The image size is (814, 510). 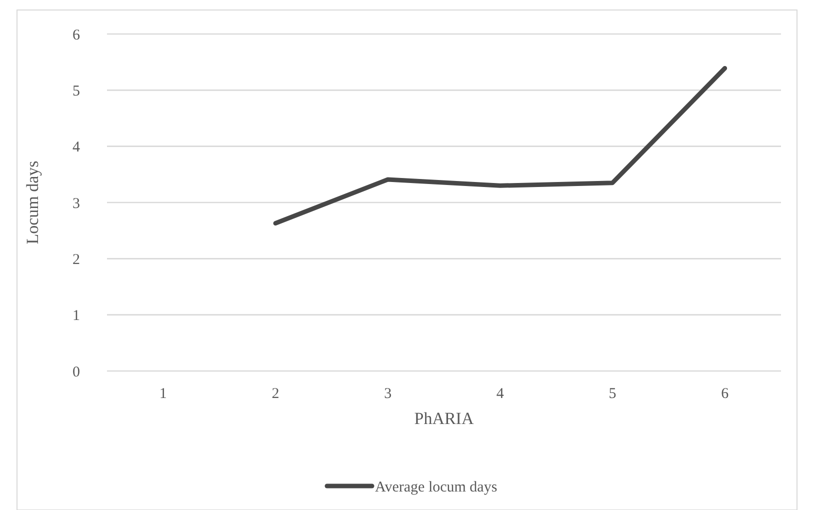 I want to click on legend-label: Average locum days, so click(x=436, y=487).